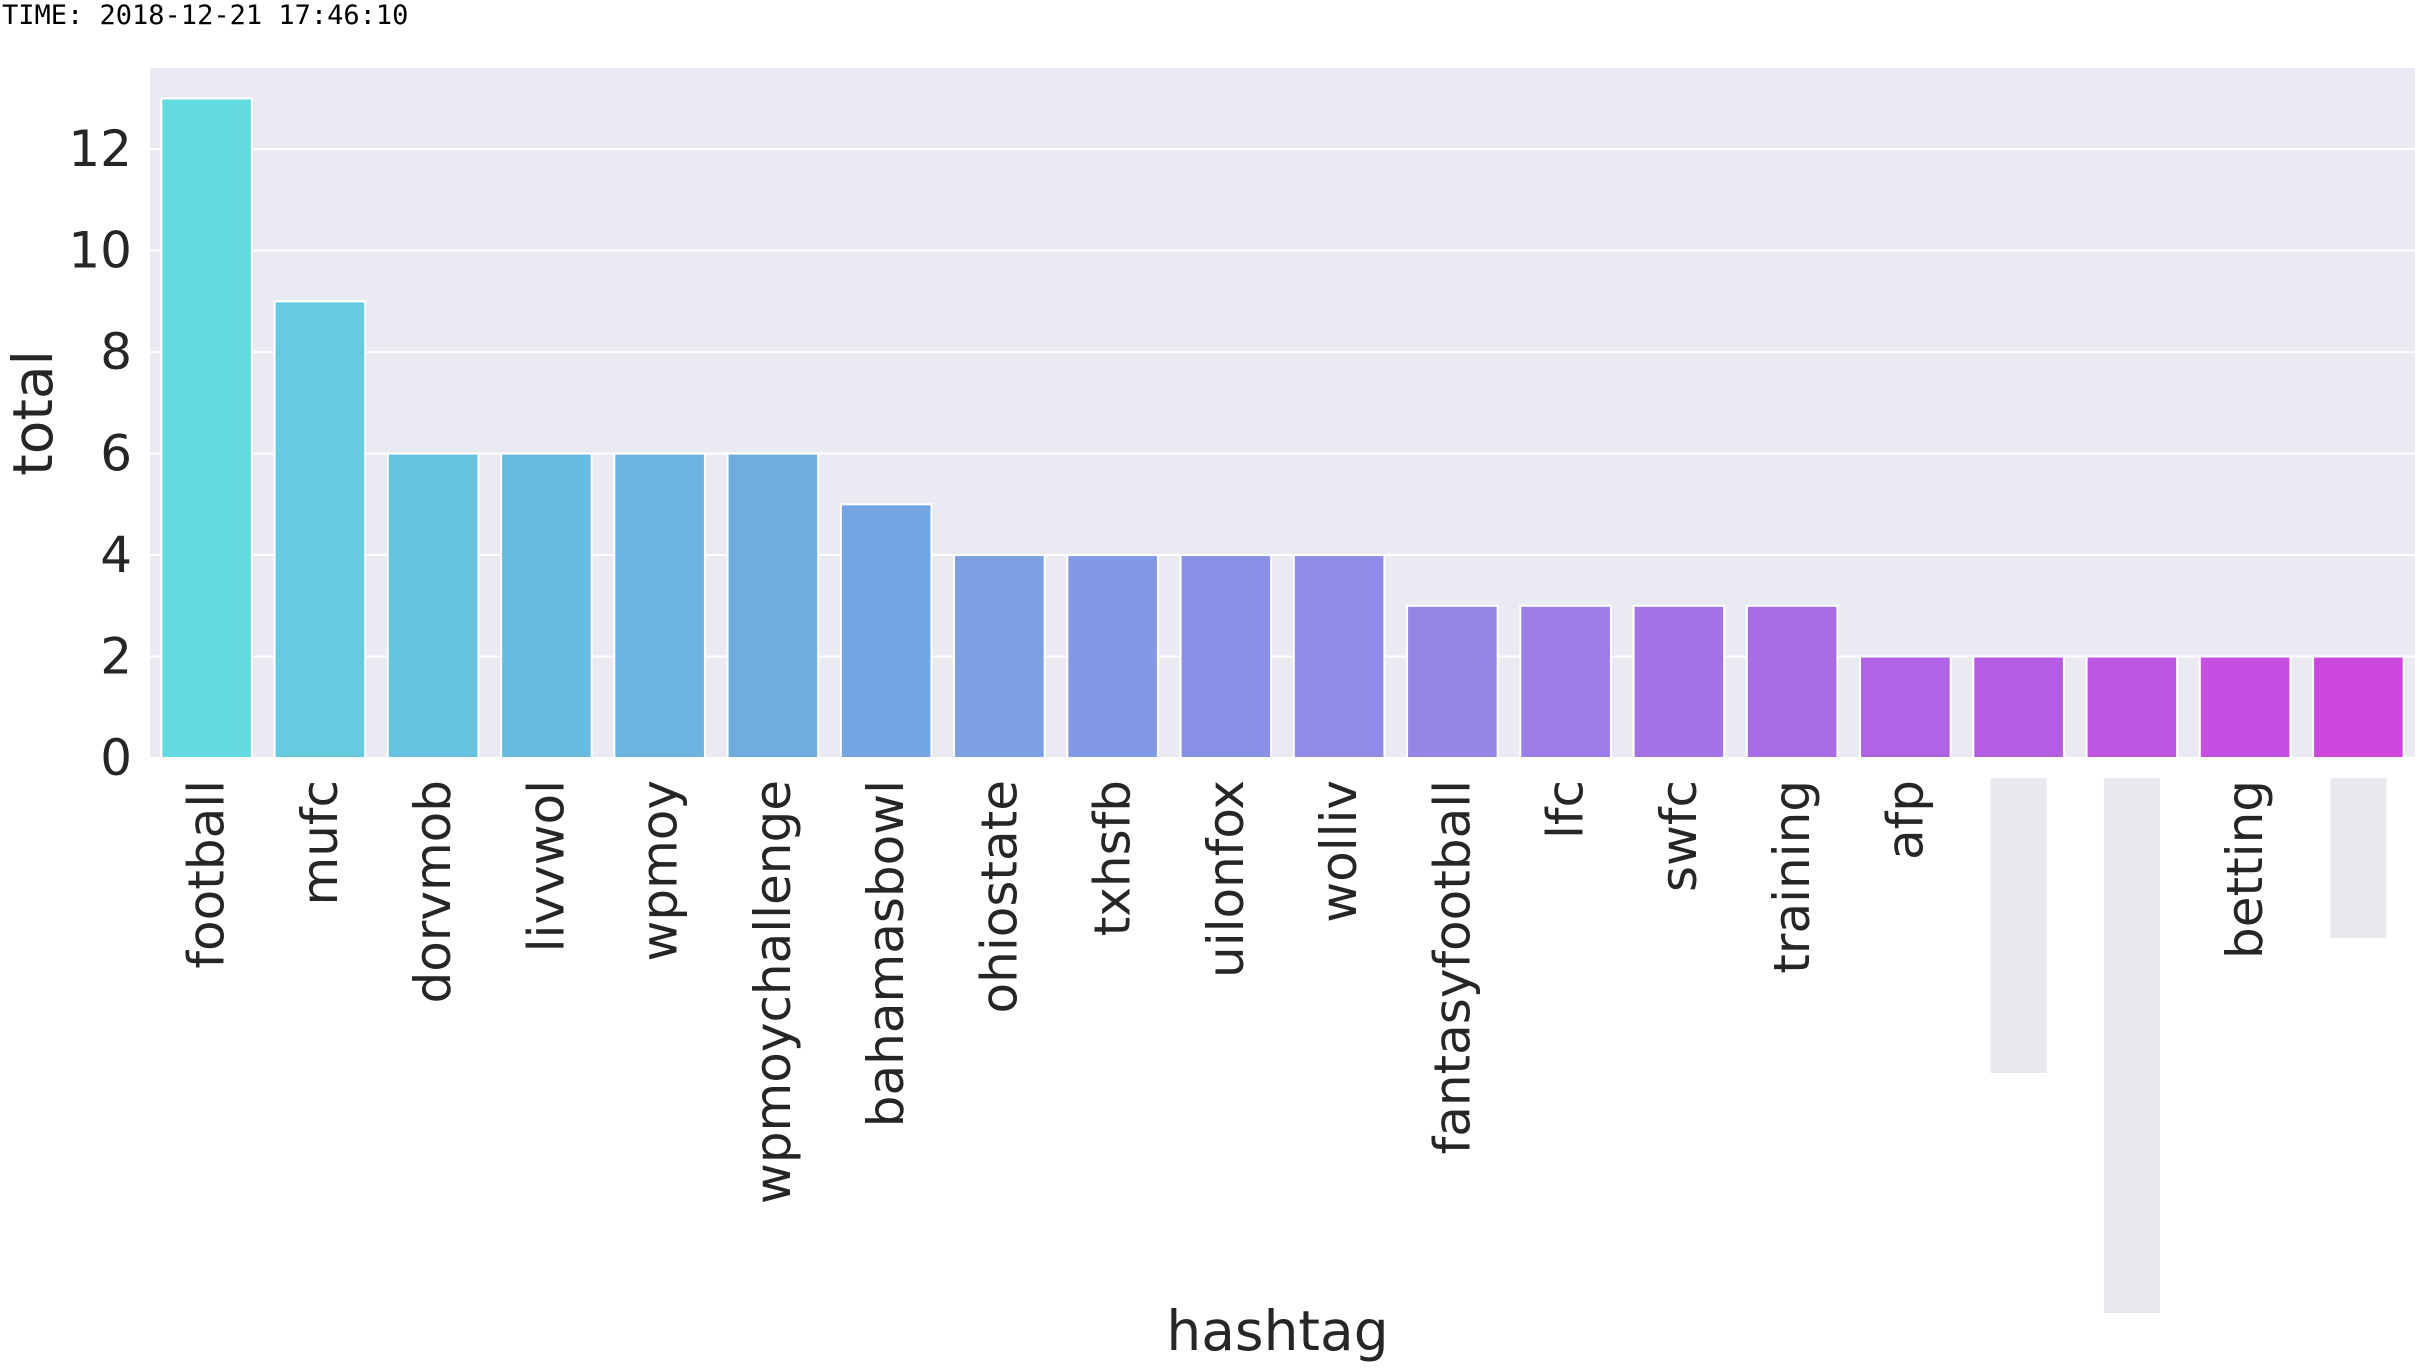 The width and height of the screenshot is (2422, 1370). I want to click on x-tick-label: wpmoy, so click(660, 871).